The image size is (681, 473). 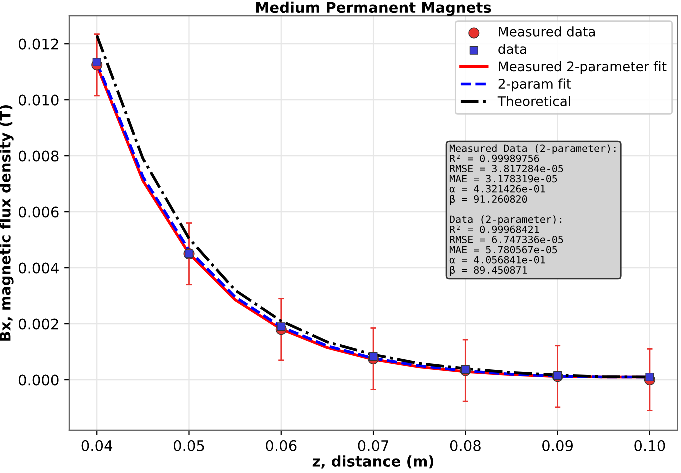 I want to click on x-tick-label: 0.09, so click(x=558, y=446).